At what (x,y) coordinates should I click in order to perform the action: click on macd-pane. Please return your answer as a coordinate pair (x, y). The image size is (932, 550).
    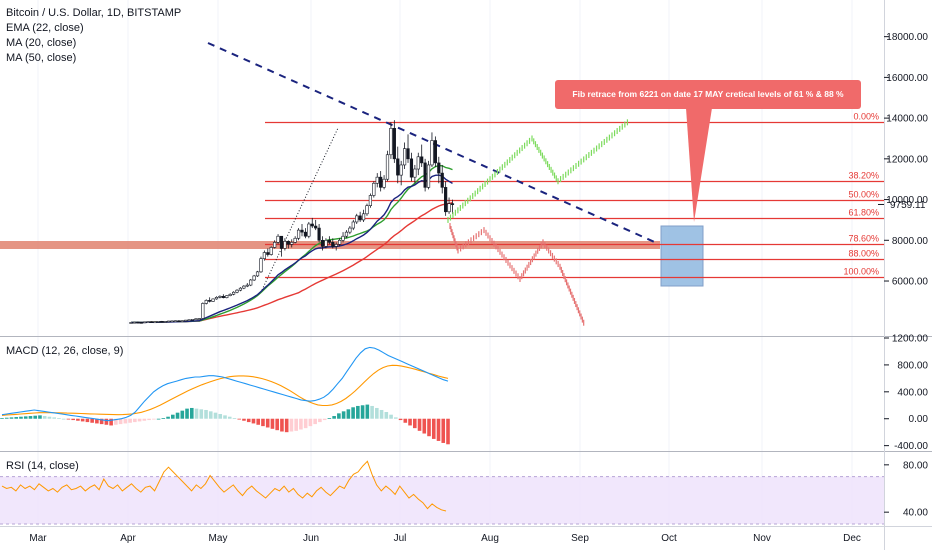
    Looking at the image, I should click on (225, 395).